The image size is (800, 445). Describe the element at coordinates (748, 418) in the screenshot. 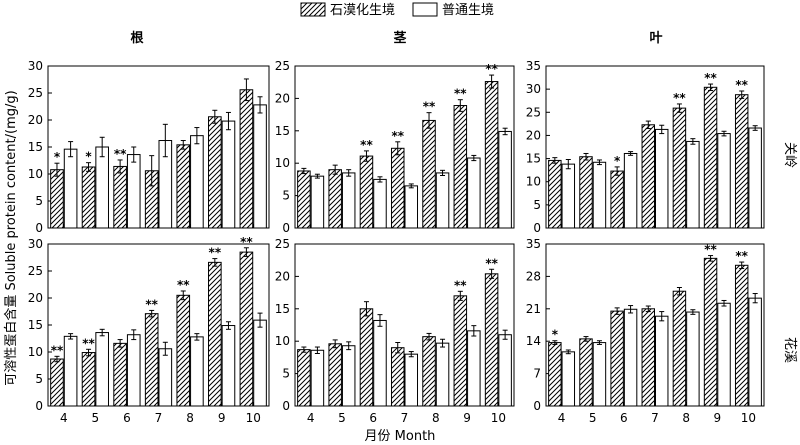

I see `x-tick-label: 10` at that location.